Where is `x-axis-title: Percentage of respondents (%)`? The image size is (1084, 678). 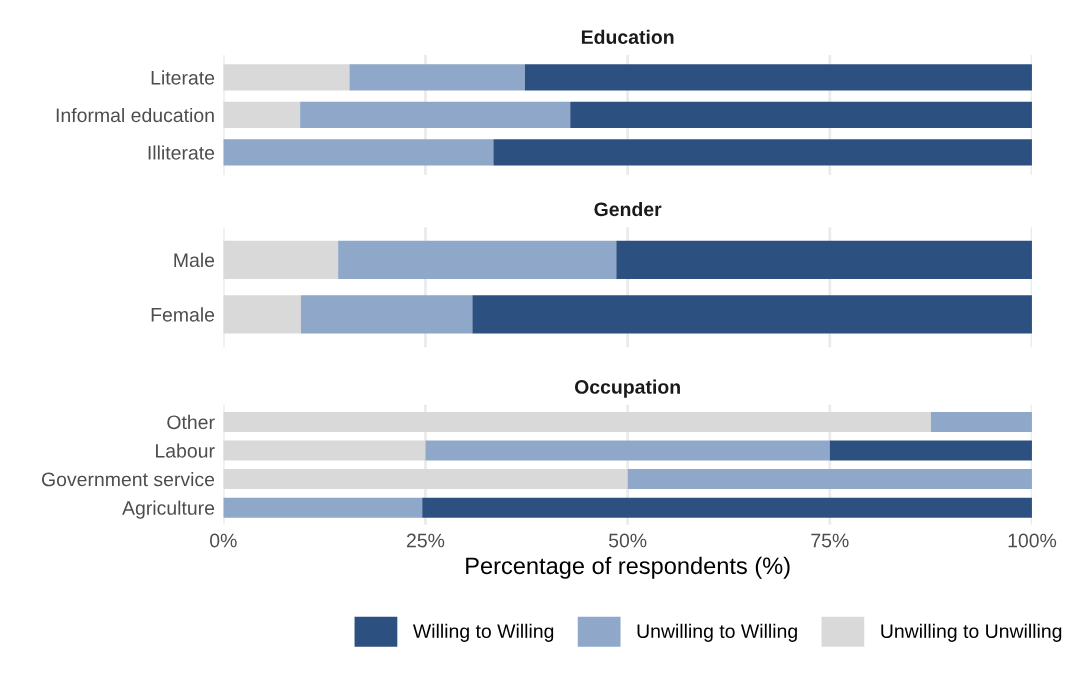
x-axis-title: Percentage of respondents (%) is located at coordinates (628, 567).